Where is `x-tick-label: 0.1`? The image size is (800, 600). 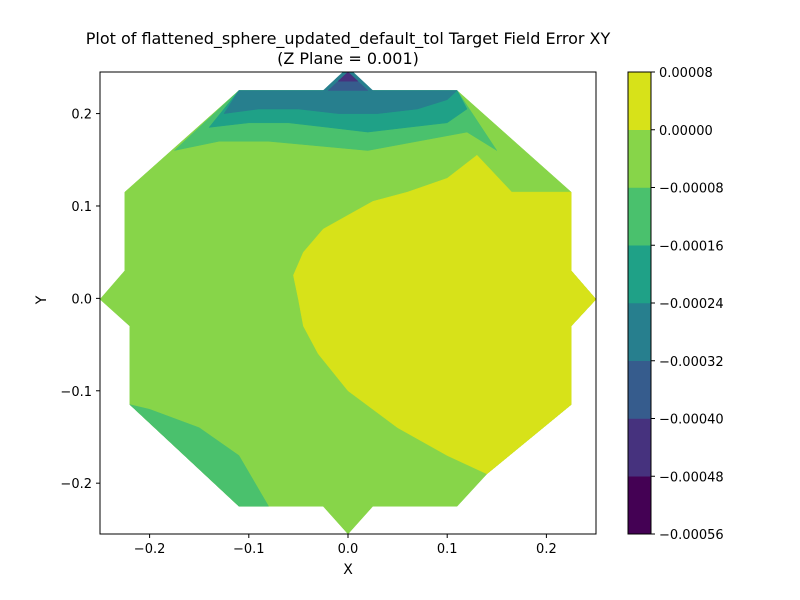 x-tick-label: 0.1 is located at coordinates (447, 549).